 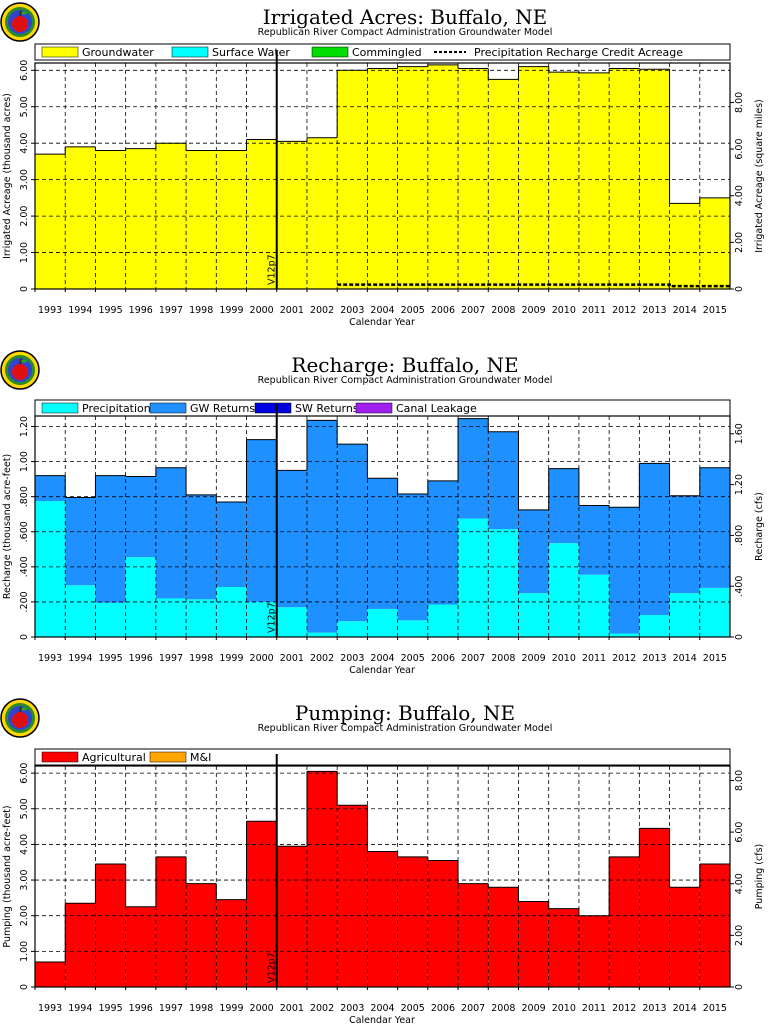 I want to click on y2-tick-label-1: 2.00, so click(x=739, y=935).